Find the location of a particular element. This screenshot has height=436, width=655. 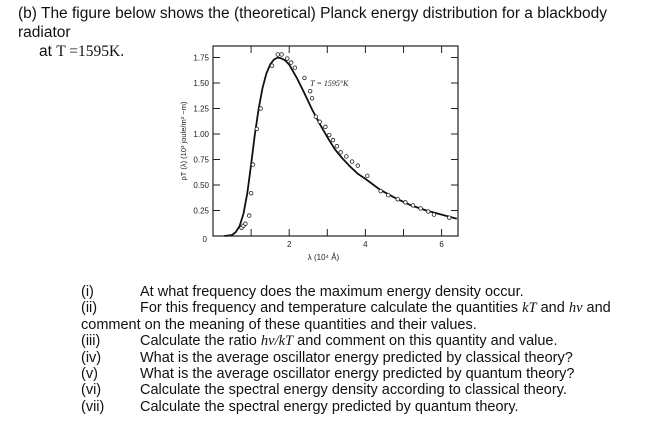

x-tick-label: 2 is located at coordinates (289, 244).